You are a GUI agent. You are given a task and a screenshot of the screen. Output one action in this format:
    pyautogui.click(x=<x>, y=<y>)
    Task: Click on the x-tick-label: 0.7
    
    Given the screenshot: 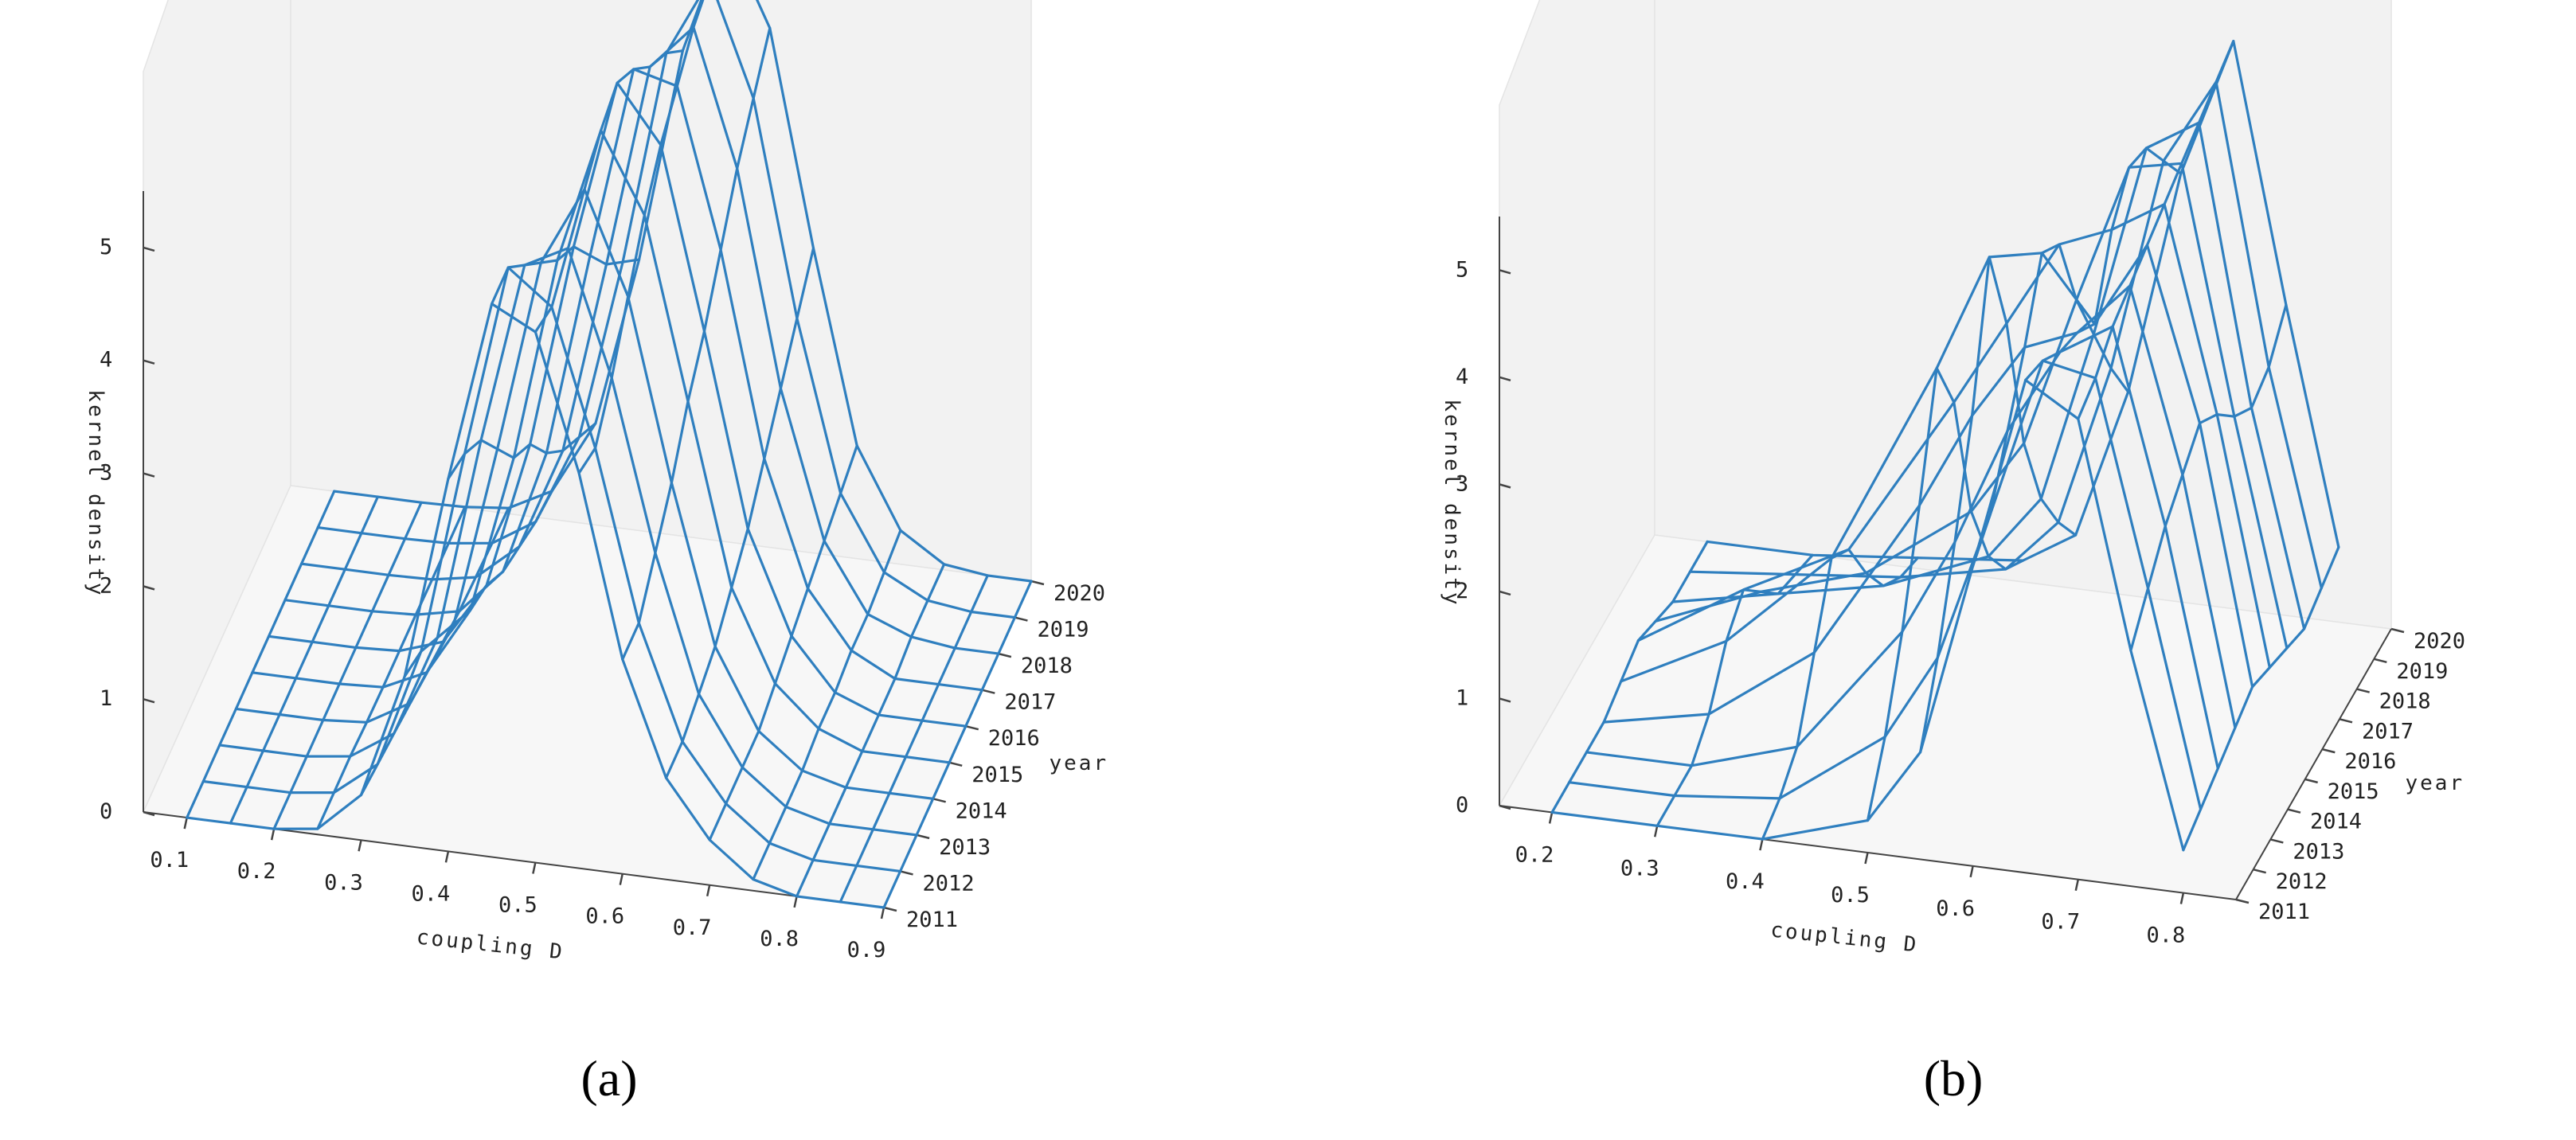 What is the action you would take?
    pyautogui.click(x=2061, y=922)
    